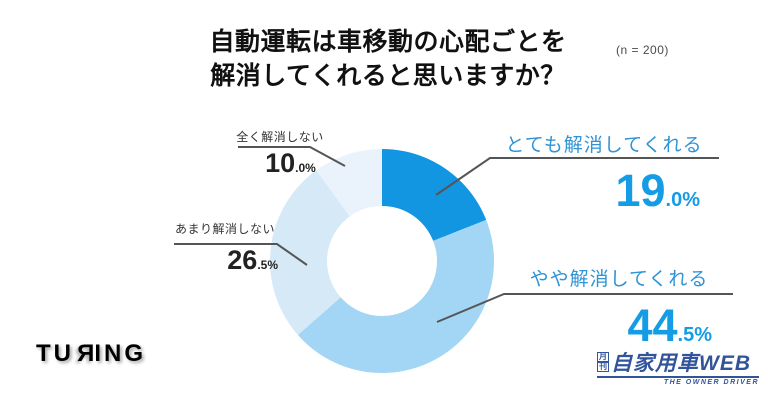  What do you see at coordinates (388, 60) in the screenshot?
I see `chart-title: 自動運転は車移動の心配ごとを 解消してくれると思いますか？` at bounding box center [388, 60].